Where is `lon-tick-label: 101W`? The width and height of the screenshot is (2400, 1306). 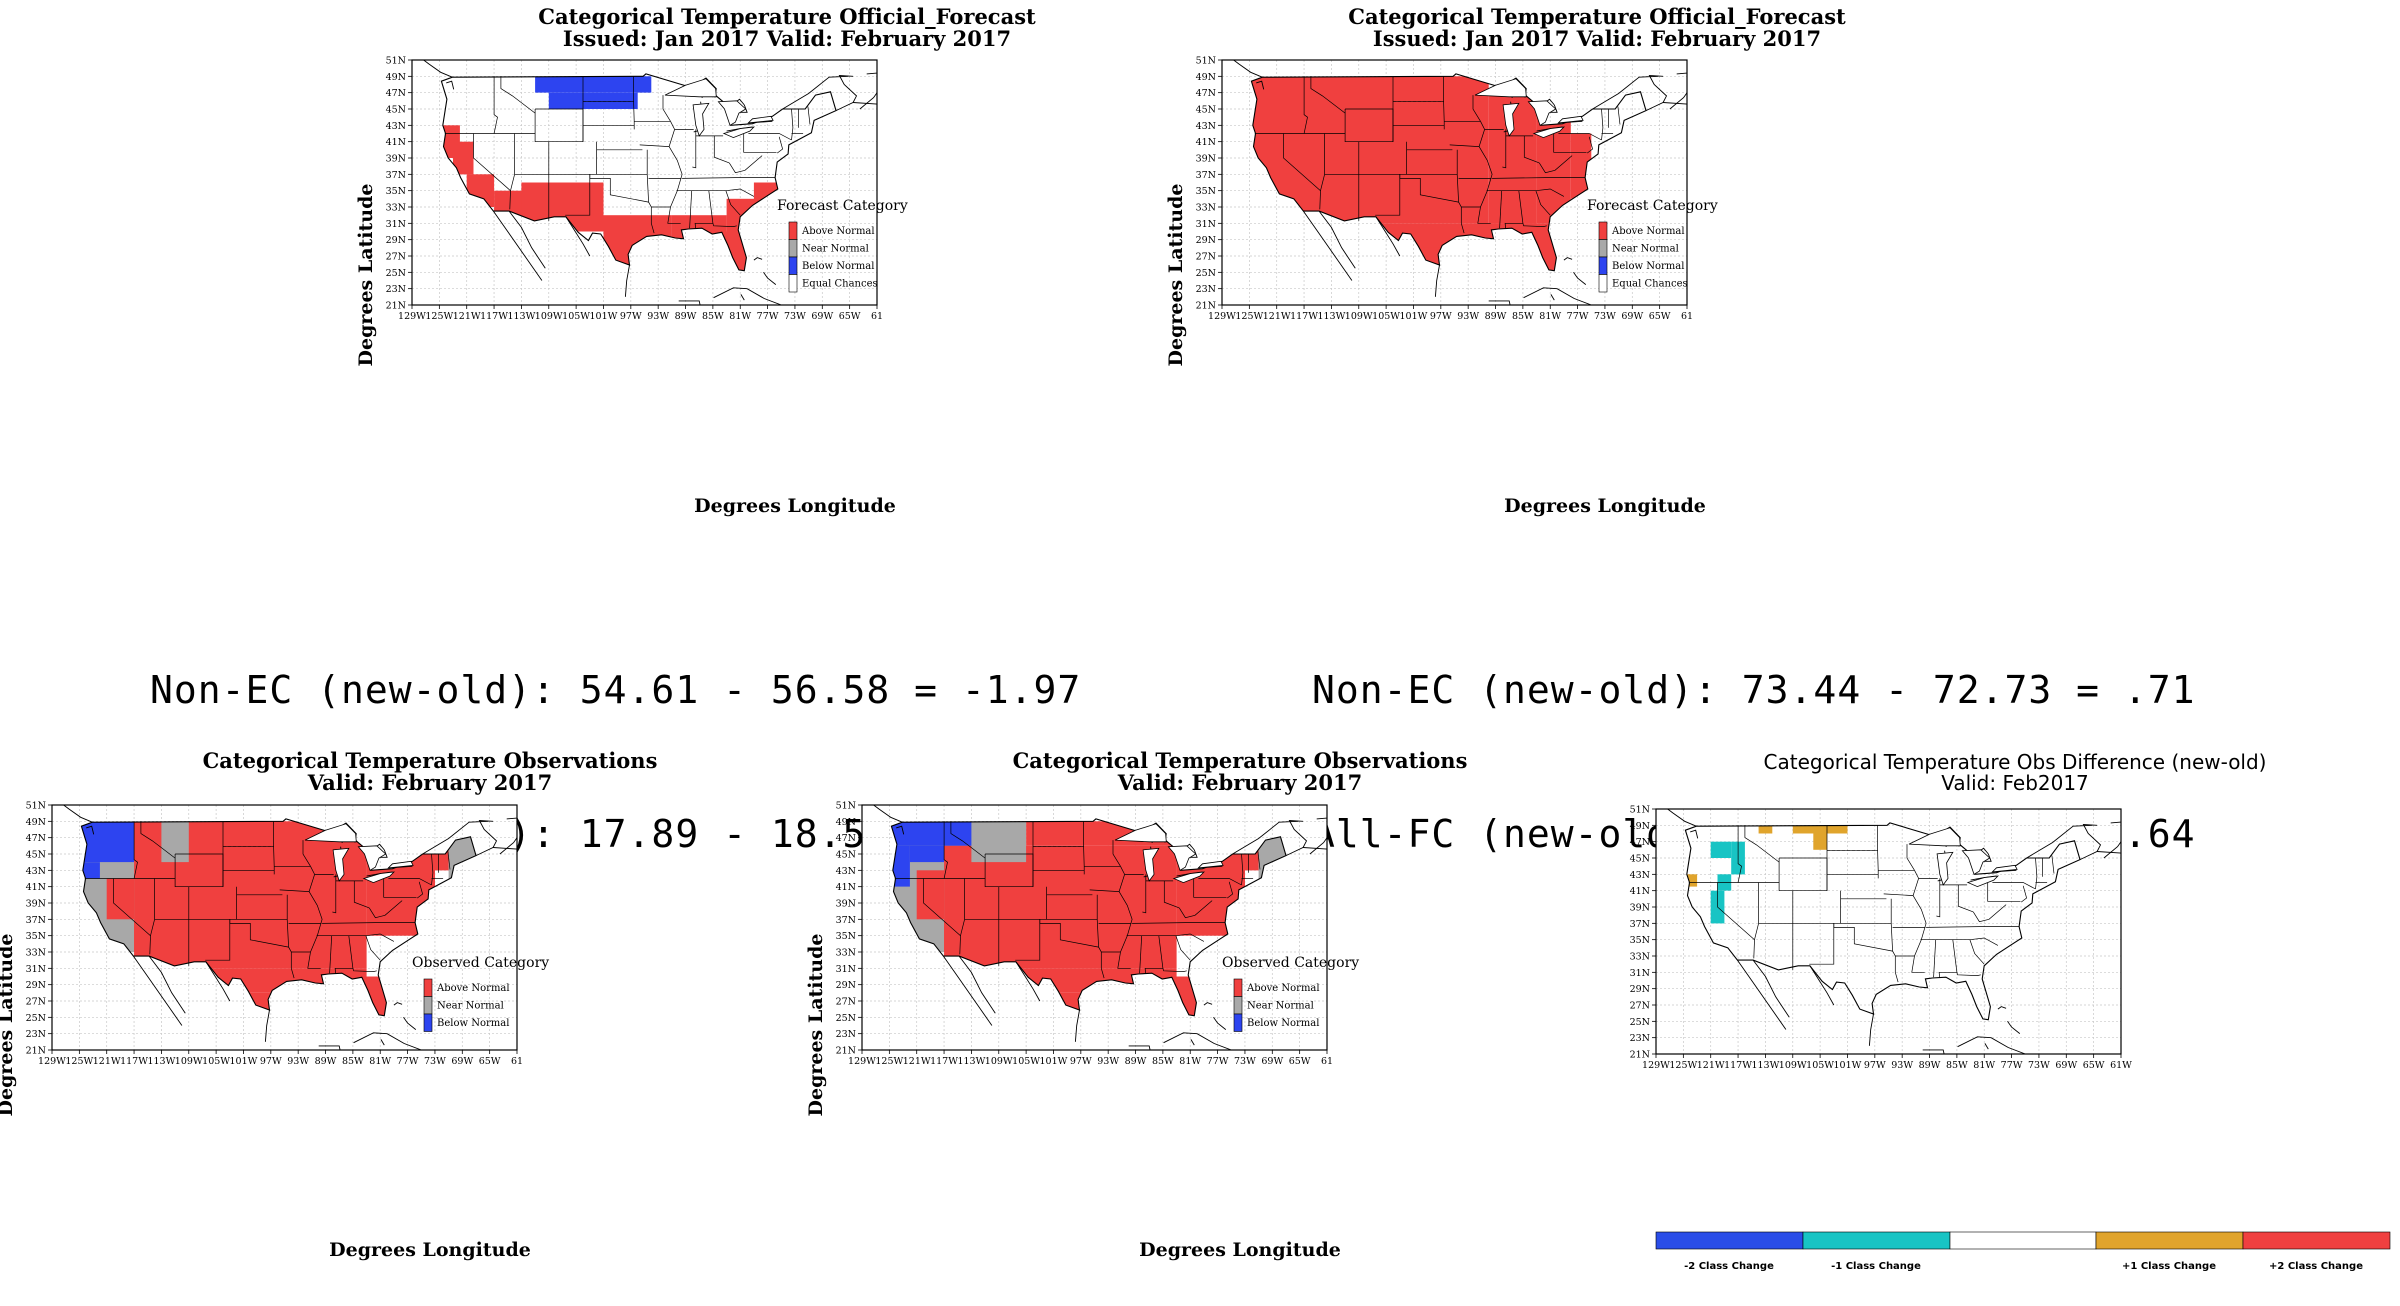
lon-tick-label: 101W is located at coordinates (244, 1061).